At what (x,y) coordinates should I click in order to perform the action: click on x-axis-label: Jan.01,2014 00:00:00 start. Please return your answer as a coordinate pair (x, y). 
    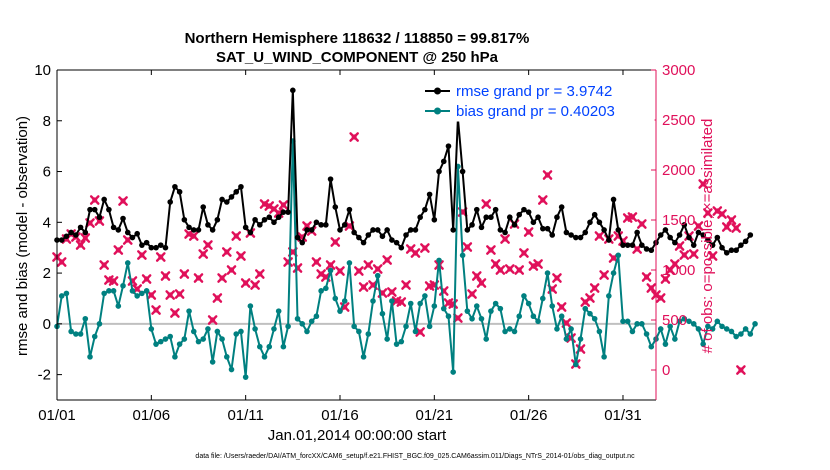
    Looking at the image, I should click on (357, 435).